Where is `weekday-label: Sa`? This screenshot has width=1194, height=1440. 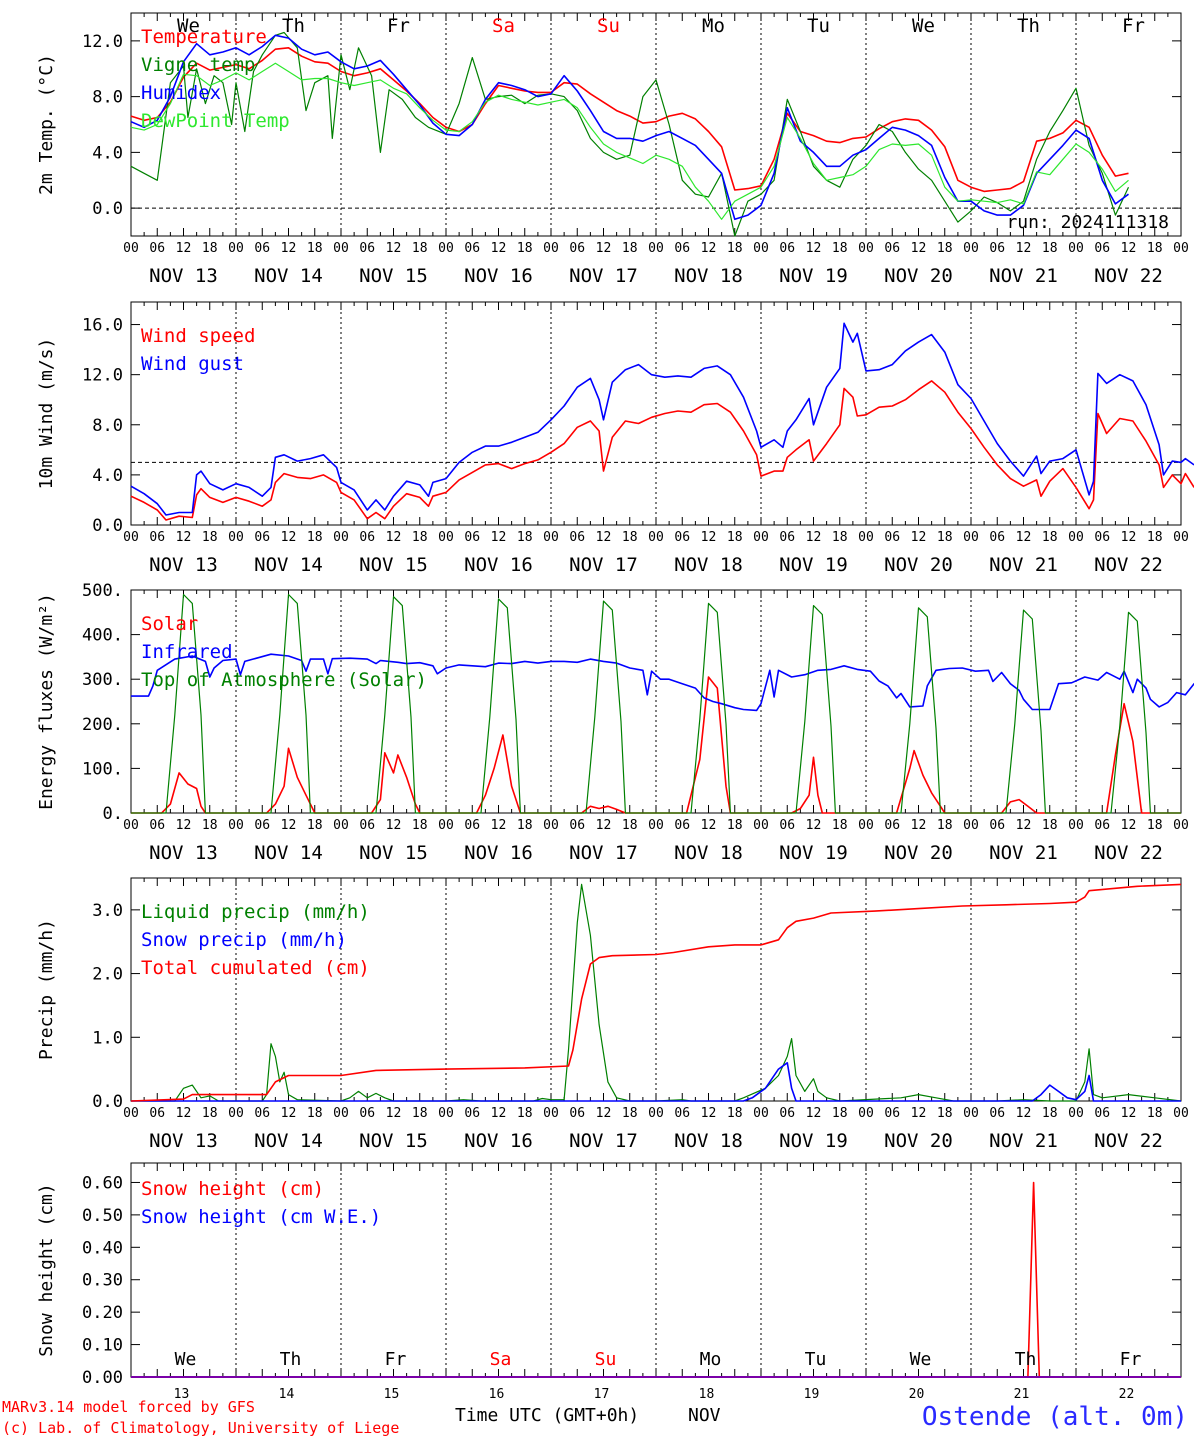 weekday-label: Sa is located at coordinates (501, 1359).